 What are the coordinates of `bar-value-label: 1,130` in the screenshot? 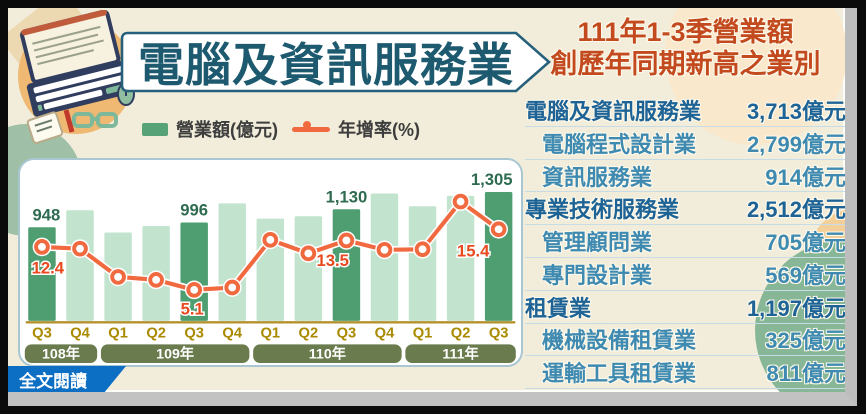 It's located at (347, 196).